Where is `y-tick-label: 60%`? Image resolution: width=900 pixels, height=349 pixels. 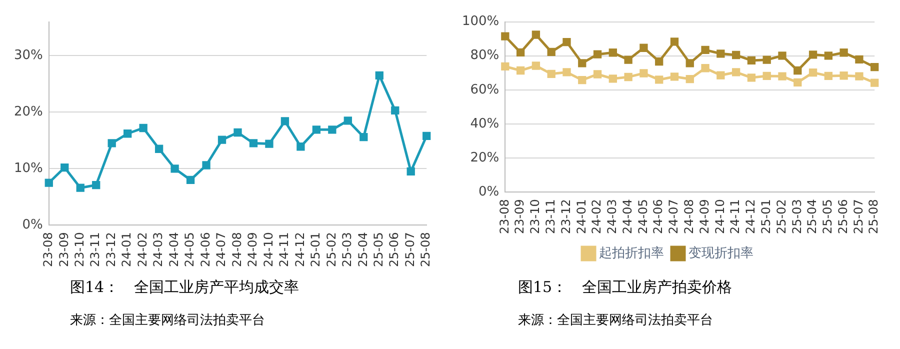
y-tick-label: 60% is located at coordinates (485, 90).